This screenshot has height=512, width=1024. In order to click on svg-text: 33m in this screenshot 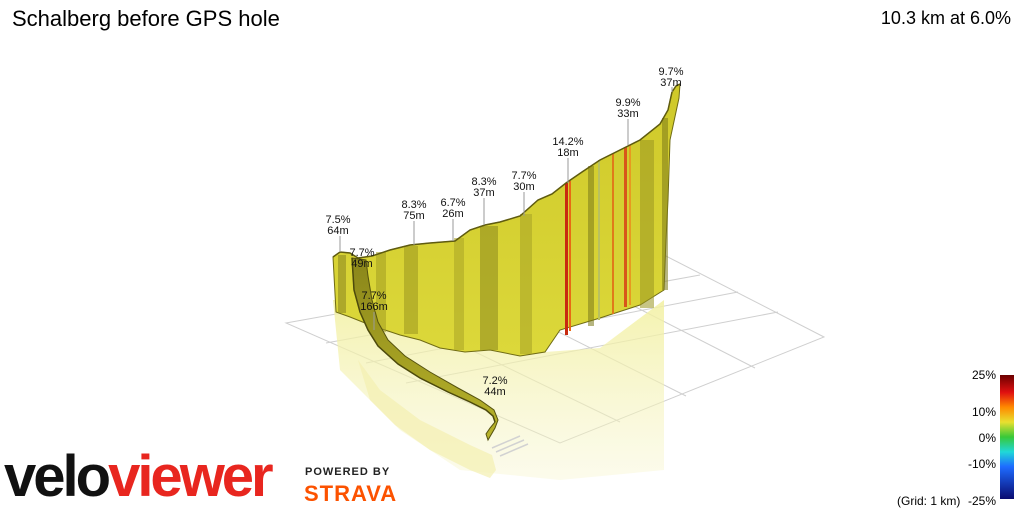, I will do `click(627, 114)`.